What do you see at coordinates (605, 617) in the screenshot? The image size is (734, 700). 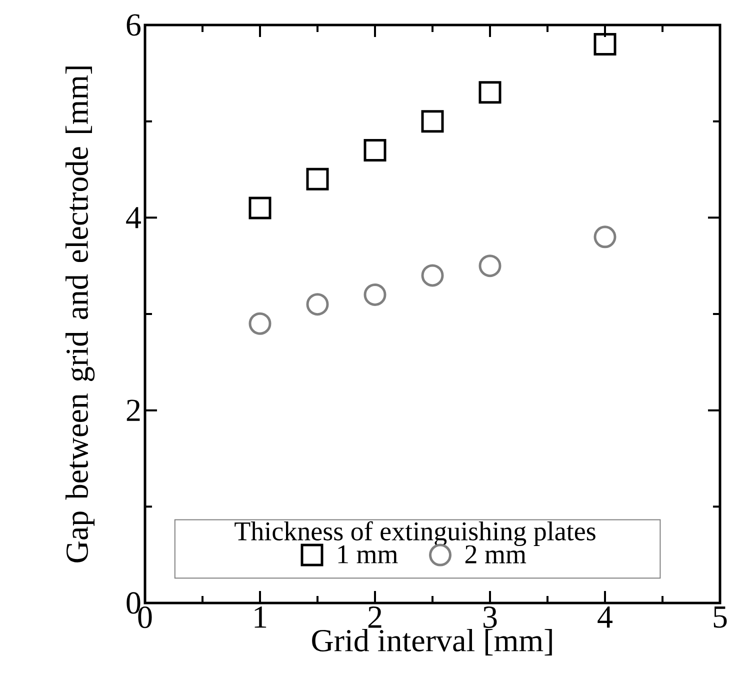 I see `x-tick-label: 4` at bounding box center [605, 617].